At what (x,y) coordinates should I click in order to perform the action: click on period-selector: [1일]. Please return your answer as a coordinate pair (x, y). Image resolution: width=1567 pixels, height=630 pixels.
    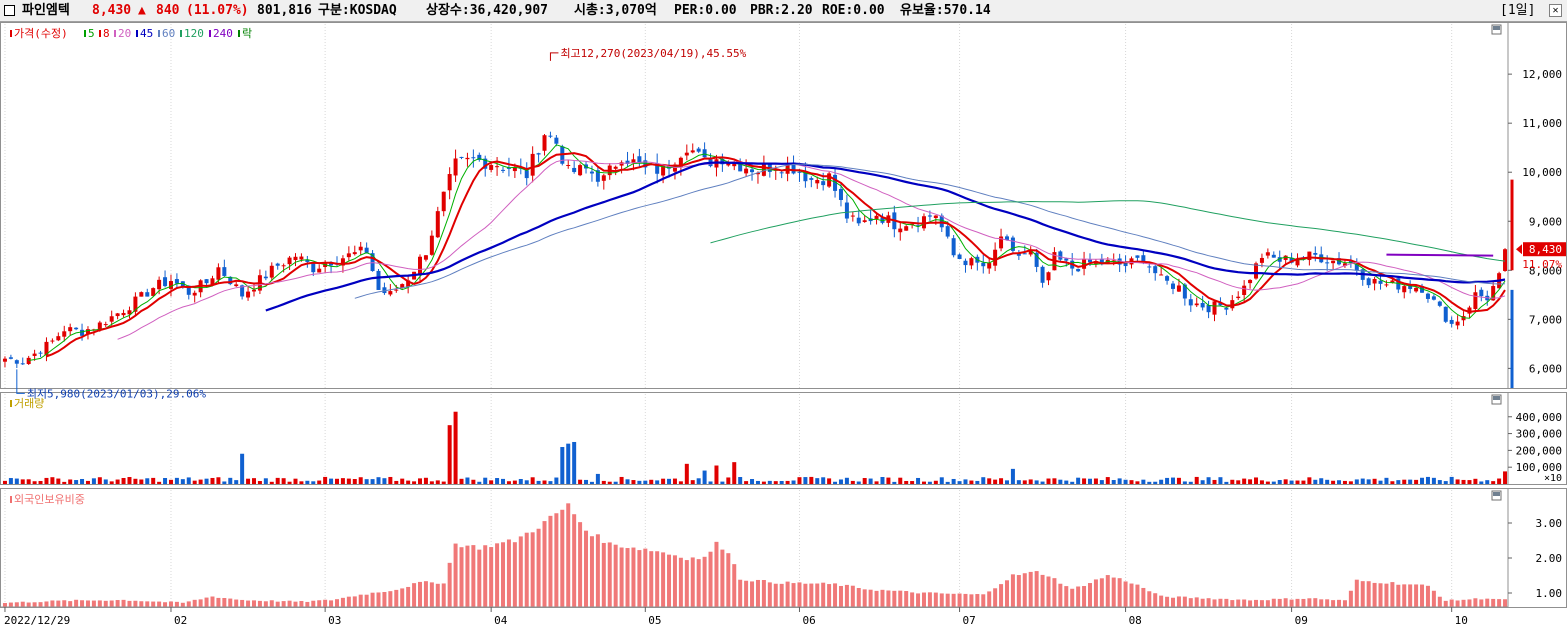
    Looking at the image, I should click on (1518, 10).